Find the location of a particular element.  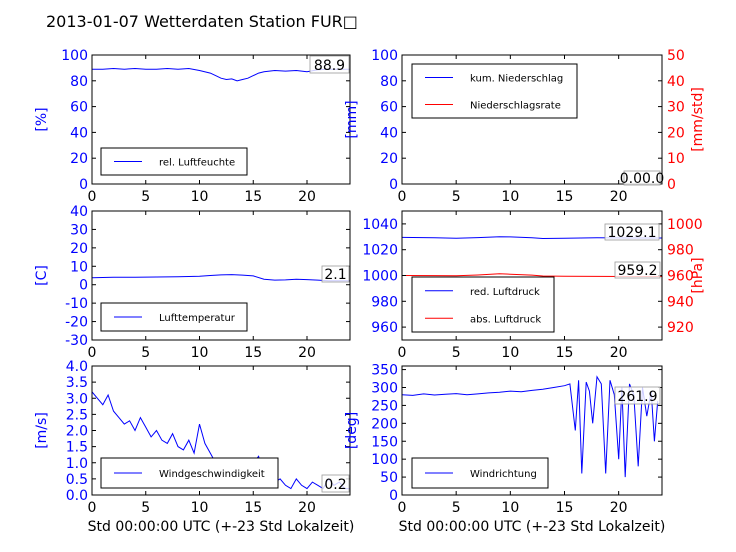

y-tick-label: 960 is located at coordinates (384, 328).